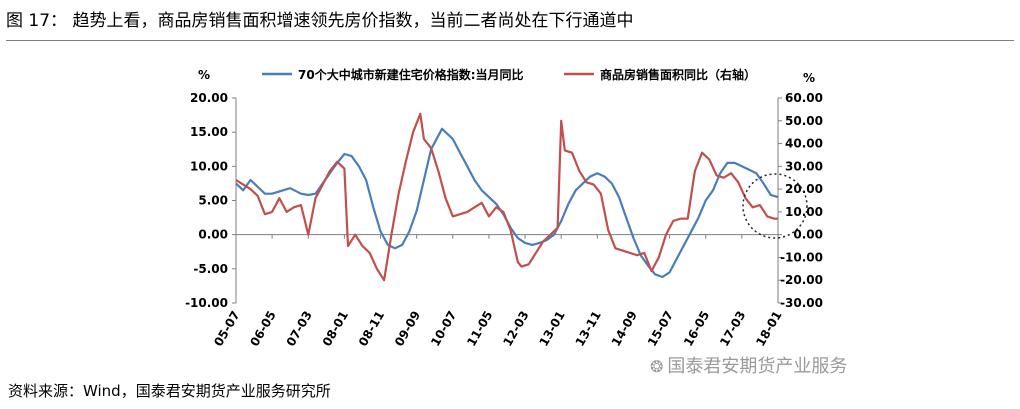 The width and height of the screenshot is (1020, 409). What do you see at coordinates (335, 329) in the screenshot?
I see `x-tick-label: 08-01` at bounding box center [335, 329].